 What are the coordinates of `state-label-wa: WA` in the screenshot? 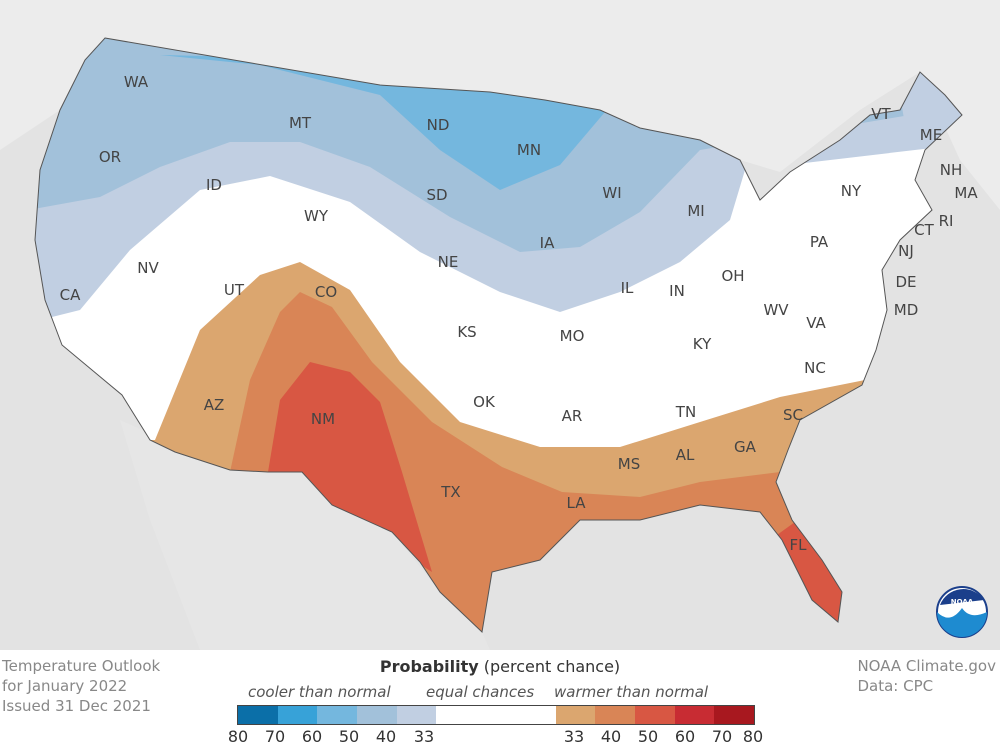 It's located at (136, 82).